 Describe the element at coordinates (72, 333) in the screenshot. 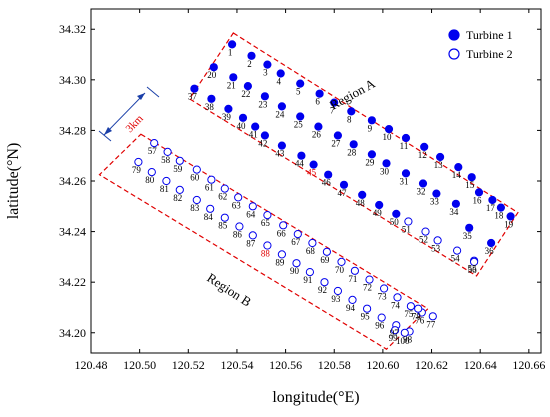

I see `y-tick-label: 34.20` at that location.